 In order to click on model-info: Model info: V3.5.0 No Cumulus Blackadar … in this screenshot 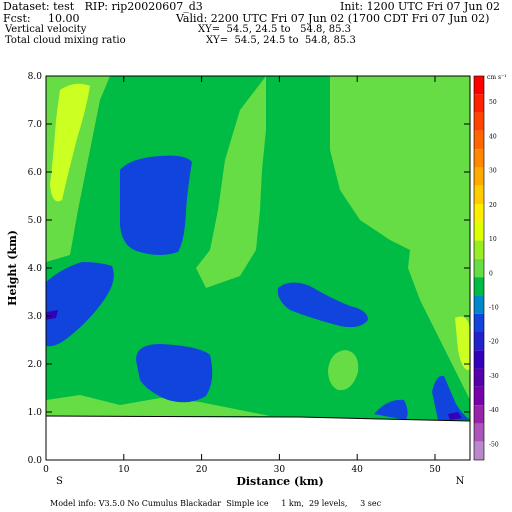, I will do `click(216, 503)`.